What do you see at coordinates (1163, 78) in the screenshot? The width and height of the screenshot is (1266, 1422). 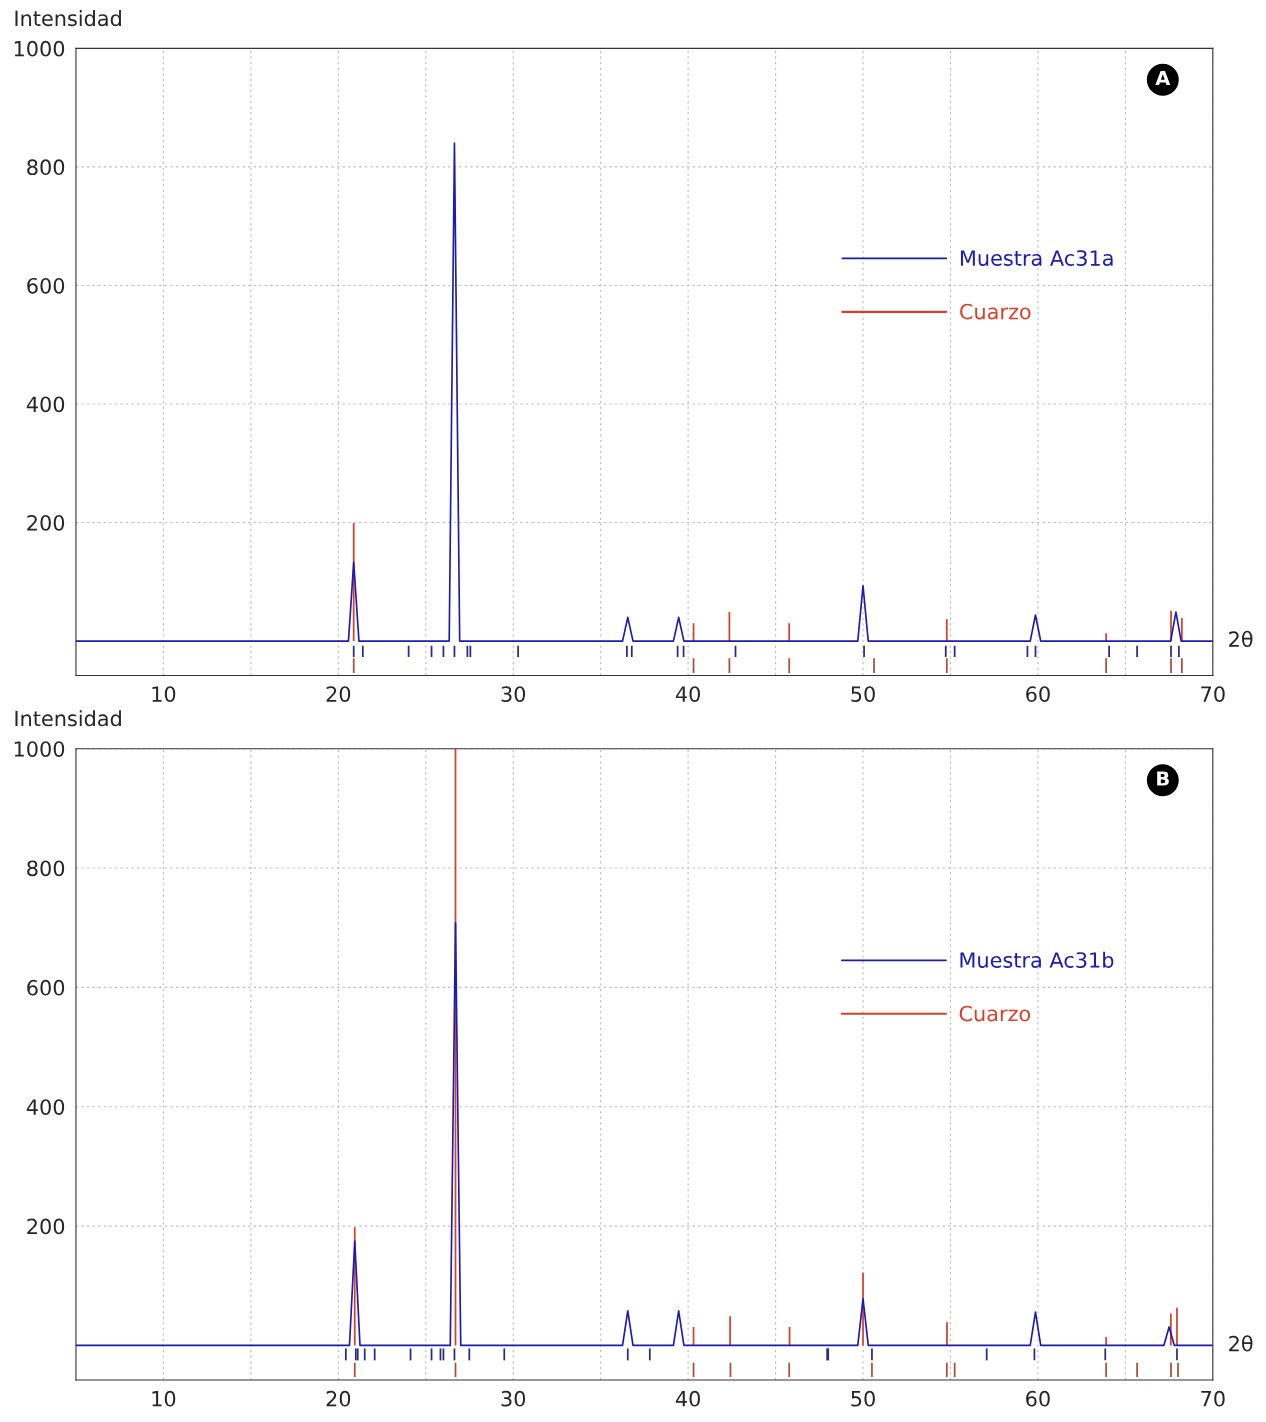 I see `annotation: A` at bounding box center [1163, 78].